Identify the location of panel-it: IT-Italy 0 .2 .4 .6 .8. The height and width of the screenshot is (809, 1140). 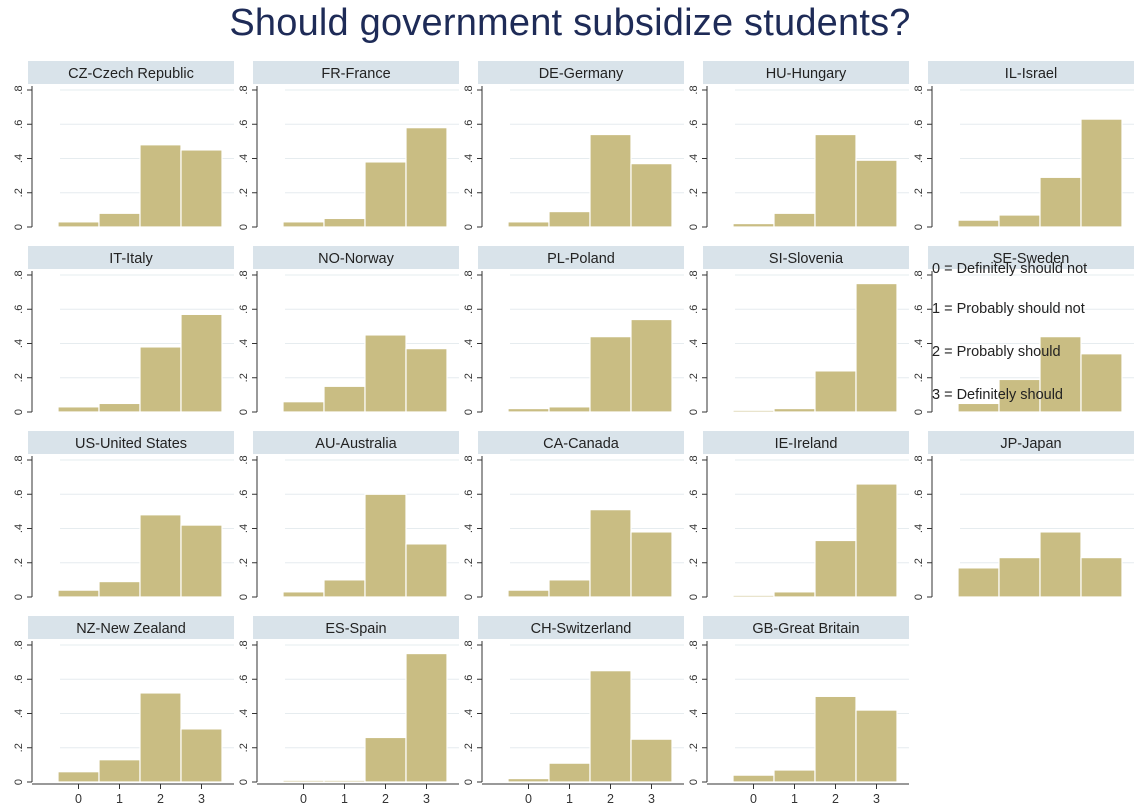
(123, 330).